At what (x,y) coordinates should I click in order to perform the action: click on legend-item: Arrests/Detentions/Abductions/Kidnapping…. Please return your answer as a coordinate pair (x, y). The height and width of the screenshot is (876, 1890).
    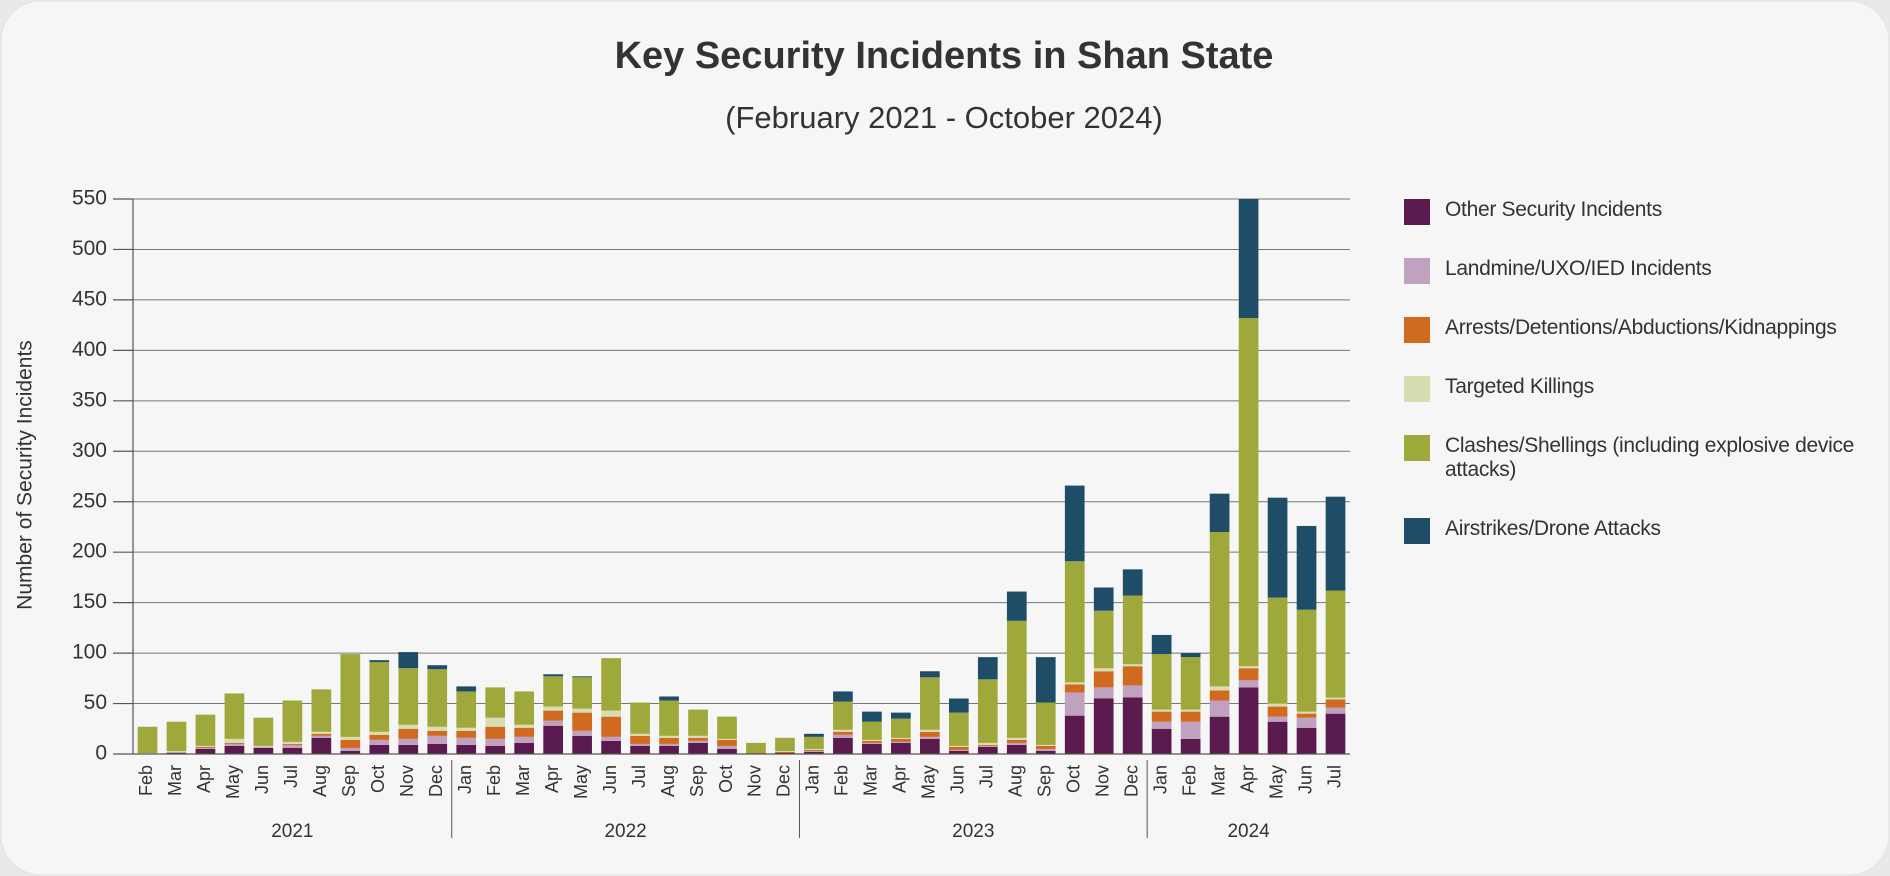
    Looking at the image, I should click on (1644, 329).